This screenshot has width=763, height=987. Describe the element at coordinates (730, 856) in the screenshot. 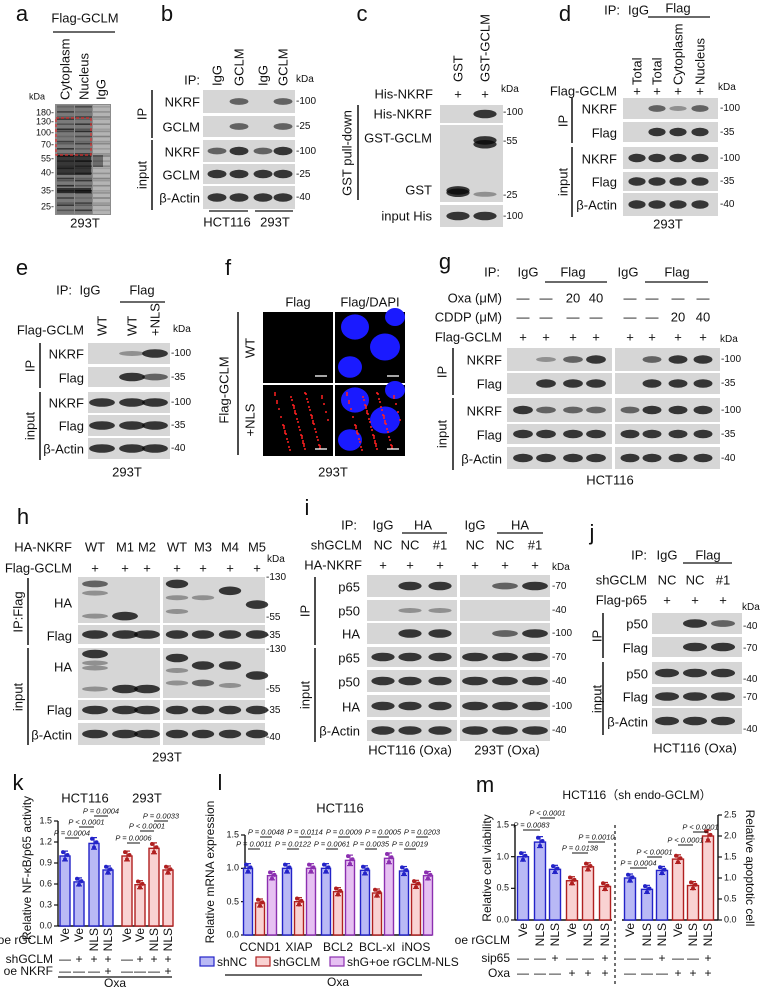

I see `y-tick-label: 1.5` at that location.